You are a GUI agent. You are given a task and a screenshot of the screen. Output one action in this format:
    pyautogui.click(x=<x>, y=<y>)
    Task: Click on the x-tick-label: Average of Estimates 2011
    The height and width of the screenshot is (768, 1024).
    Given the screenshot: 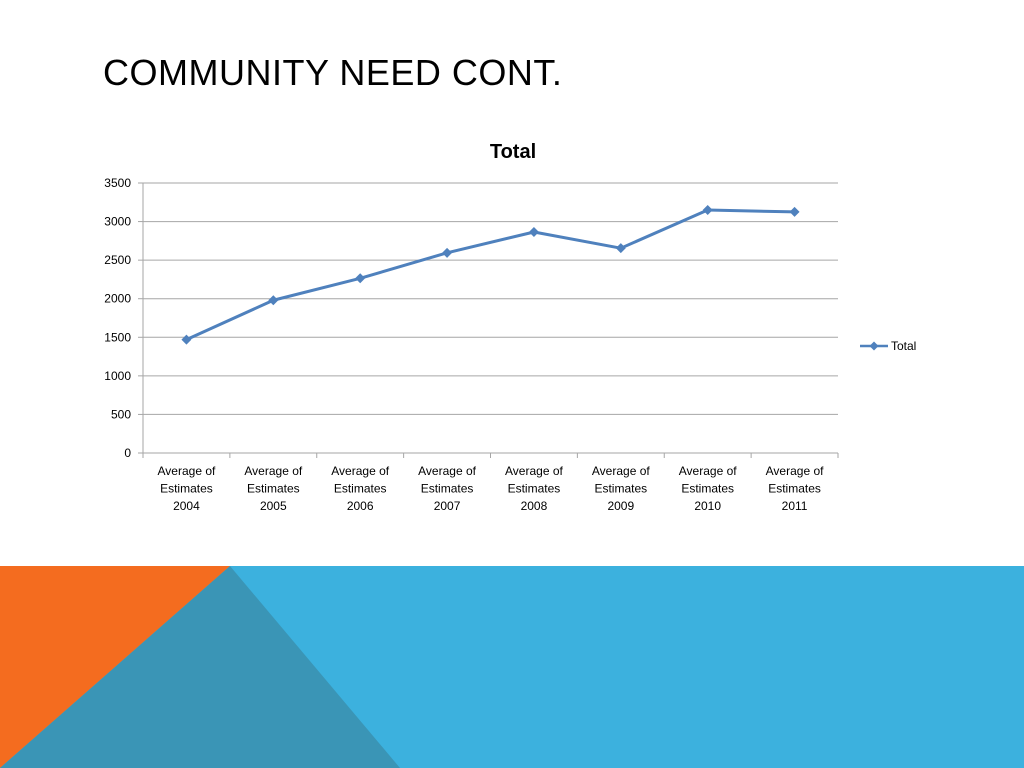 What is the action you would take?
    pyautogui.click(x=795, y=488)
    